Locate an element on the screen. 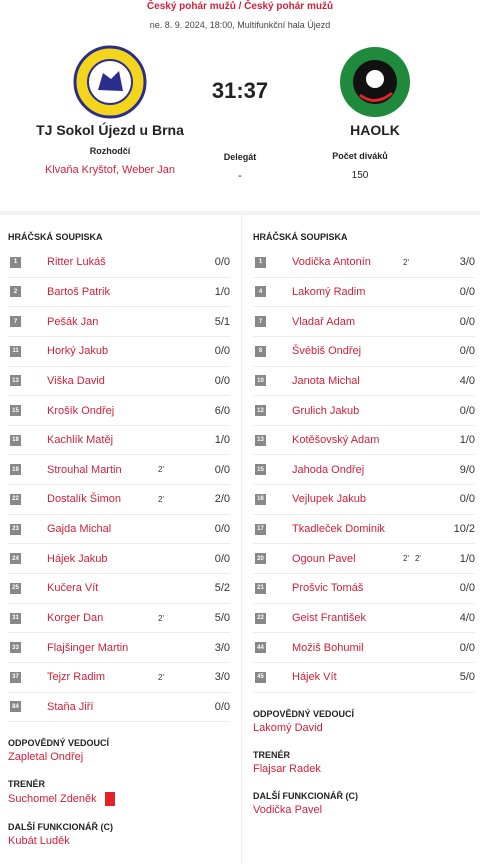  player-row: 1 Ritter Lukáš 0/0 is located at coordinates (119, 263).